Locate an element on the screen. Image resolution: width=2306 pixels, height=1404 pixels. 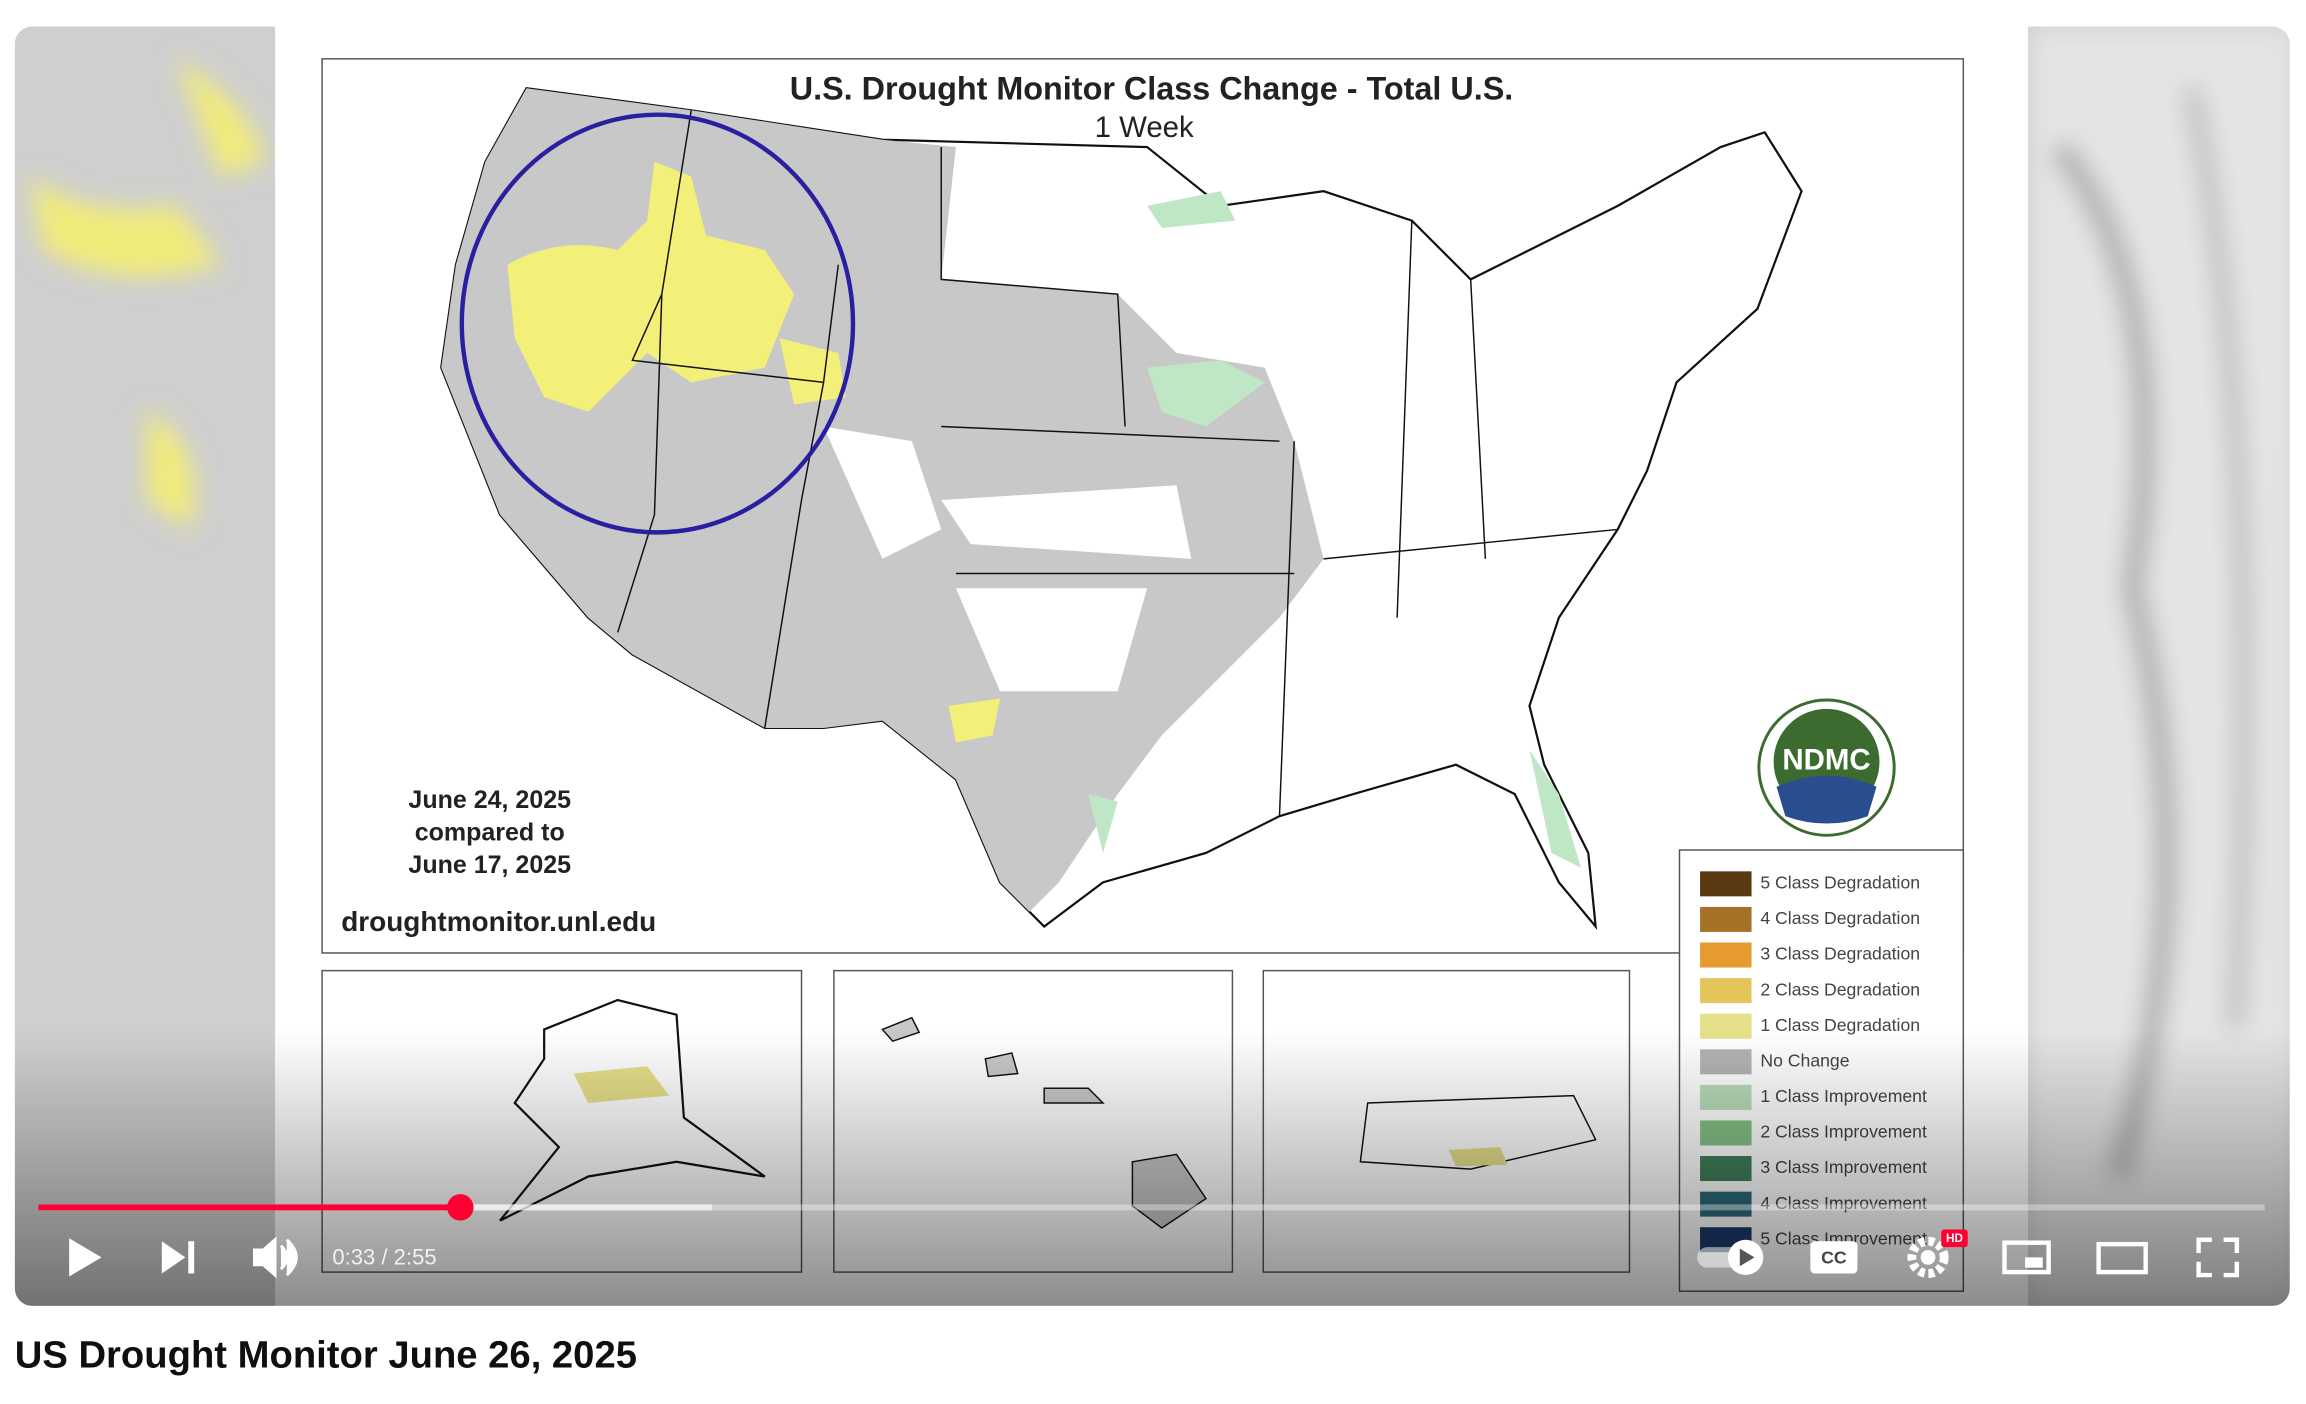
hd-label: HD is located at coordinates (1954, 1238).